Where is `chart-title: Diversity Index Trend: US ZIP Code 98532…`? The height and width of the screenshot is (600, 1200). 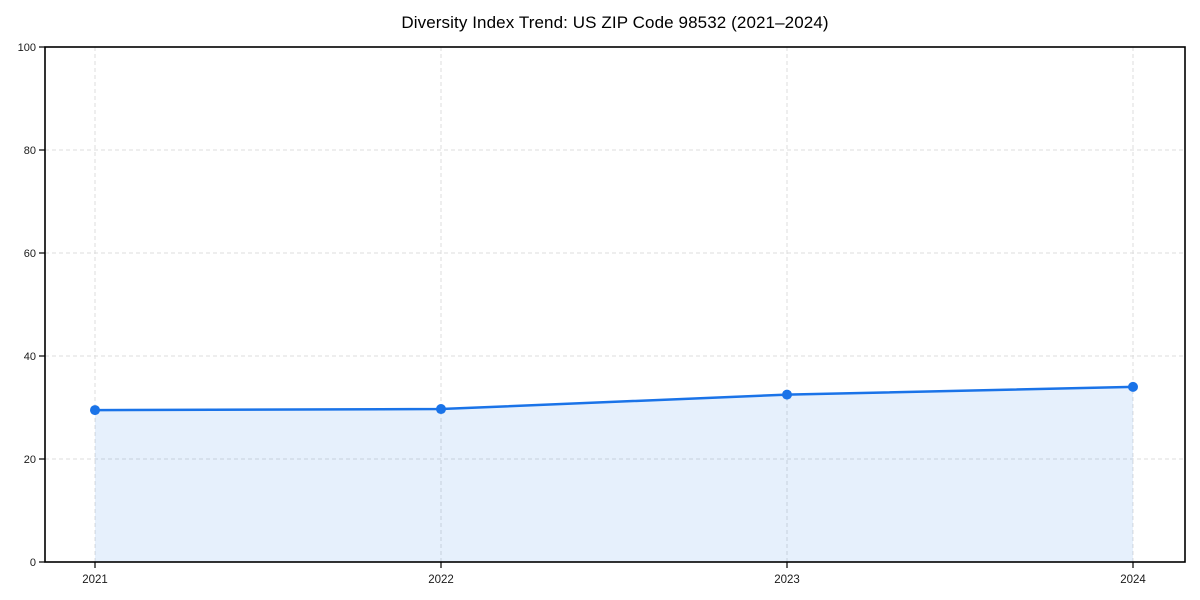
chart-title: Diversity Index Trend: US ZIP Code 98532… is located at coordinates (615, 22).